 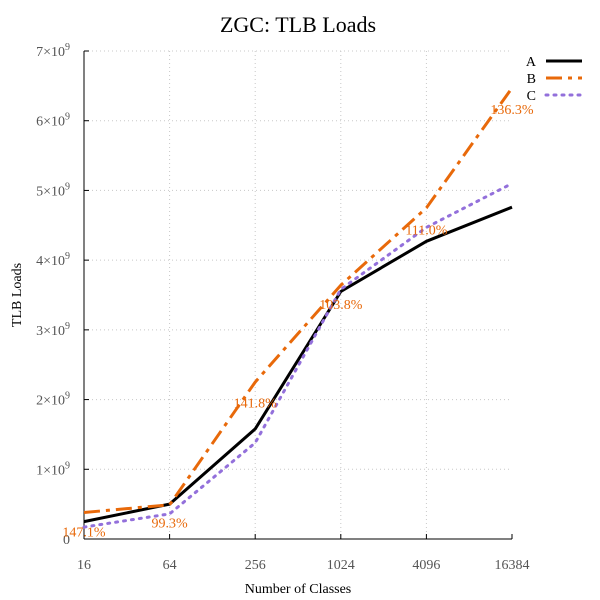 I want to click on data-annotation: 111.0%, so click(x=426, y=230).